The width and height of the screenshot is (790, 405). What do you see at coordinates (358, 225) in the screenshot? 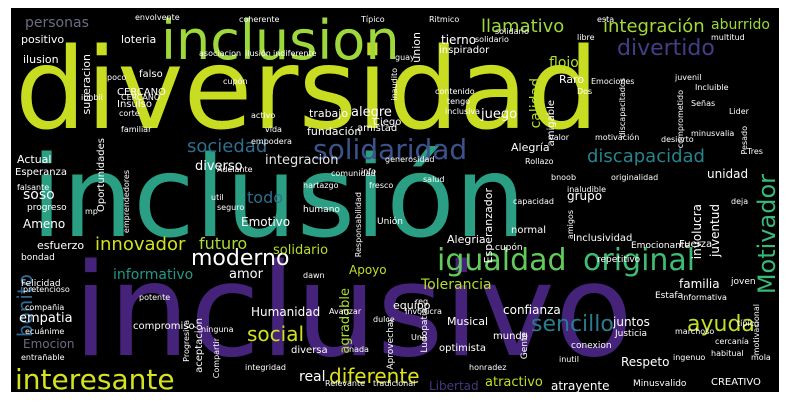
I see `word-responsabilidad: Responsabilidad` at bounding box center [358, 225].